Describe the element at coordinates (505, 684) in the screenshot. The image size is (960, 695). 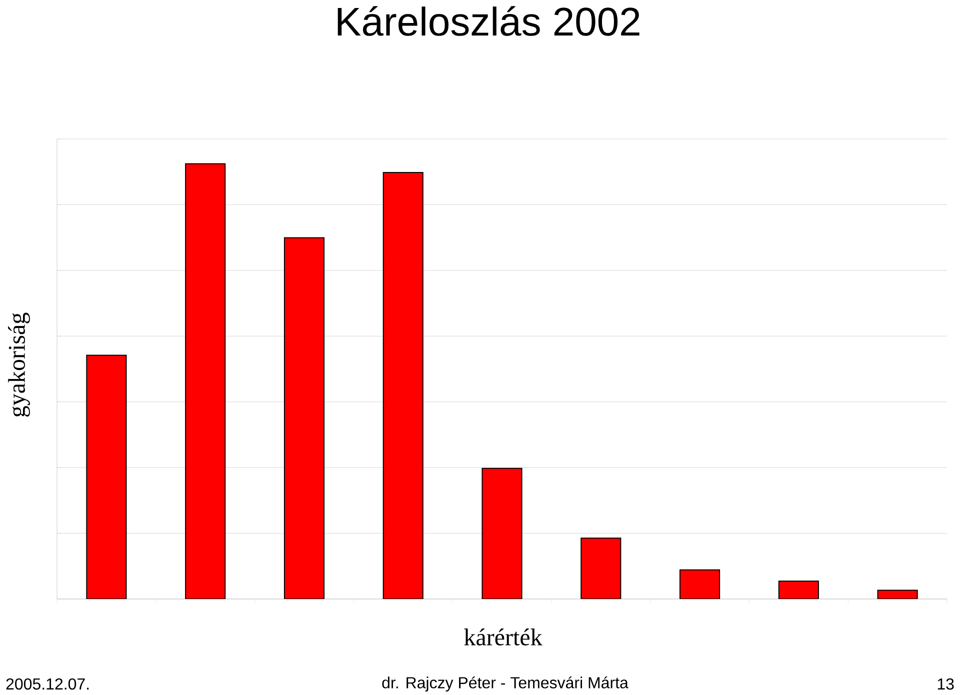
I see `text: dr. Rajczy Péter - Temesvári Márta` at that location.